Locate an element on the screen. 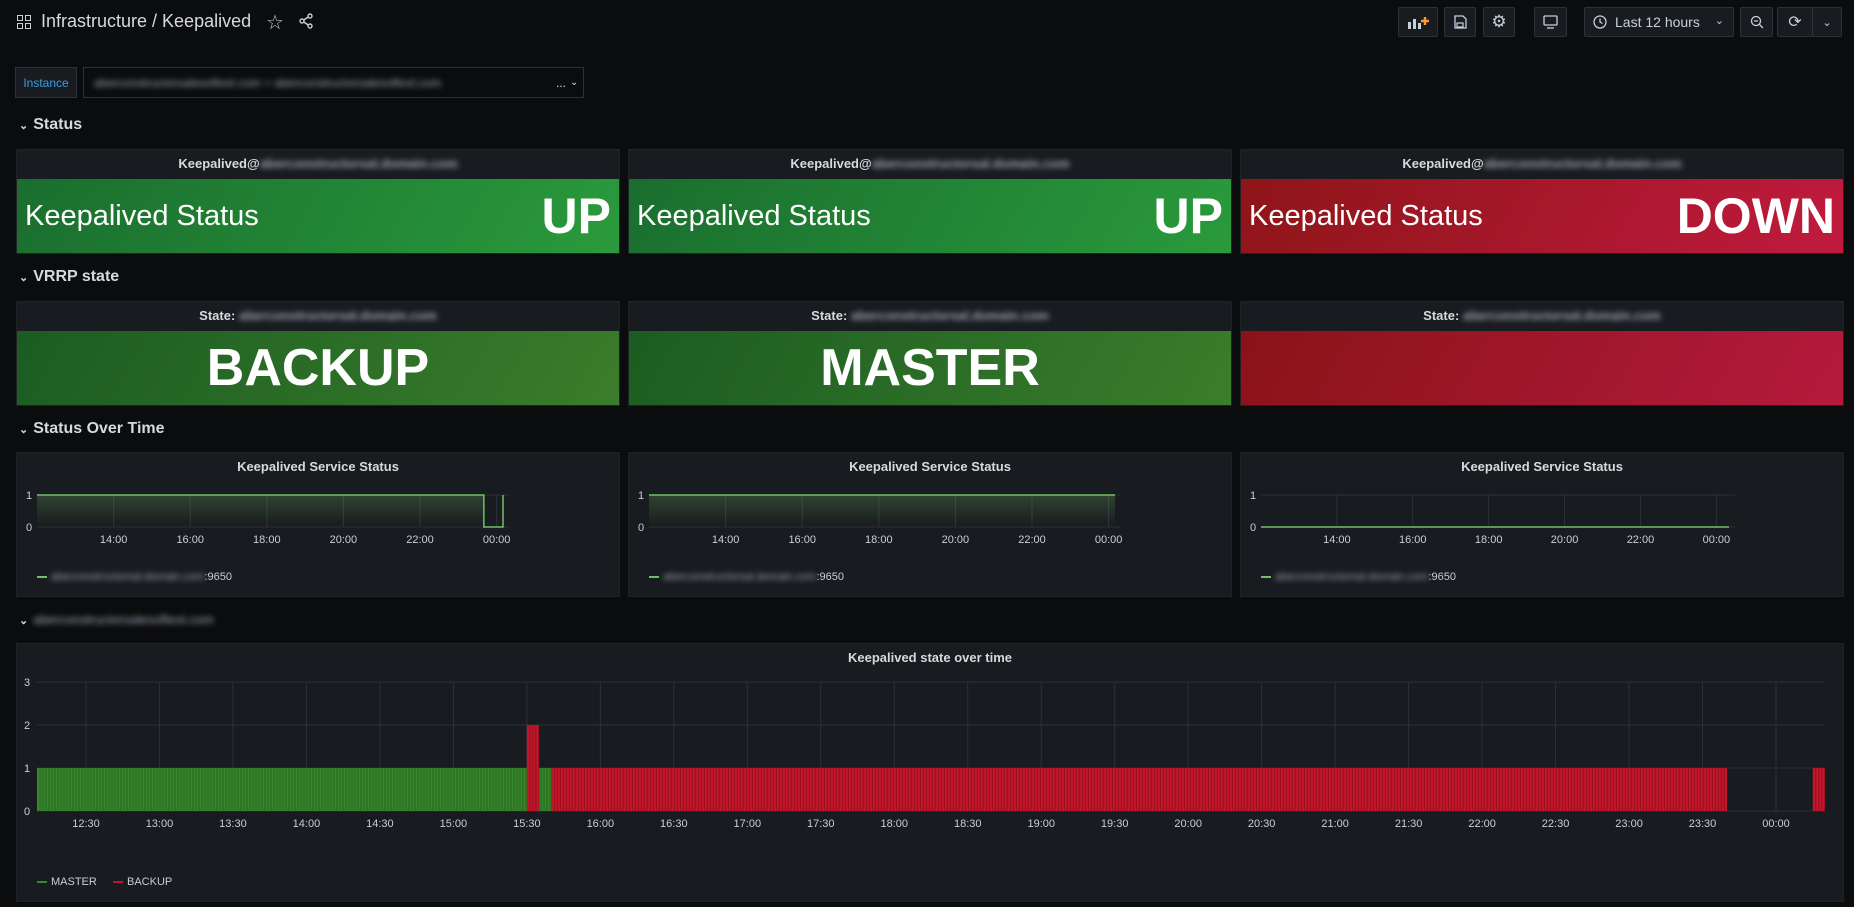 This screenshot has width=1854, height=907. vrrp-panel-3: State: aberconstructorsal.domain.com is located at coordinates (1542, 353).